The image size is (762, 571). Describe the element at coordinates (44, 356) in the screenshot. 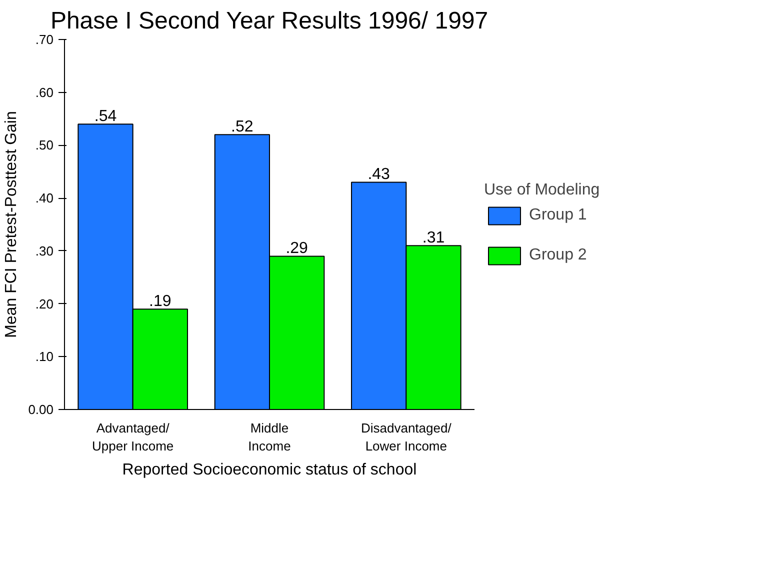

I see `y-tick-label: .10` at that location.